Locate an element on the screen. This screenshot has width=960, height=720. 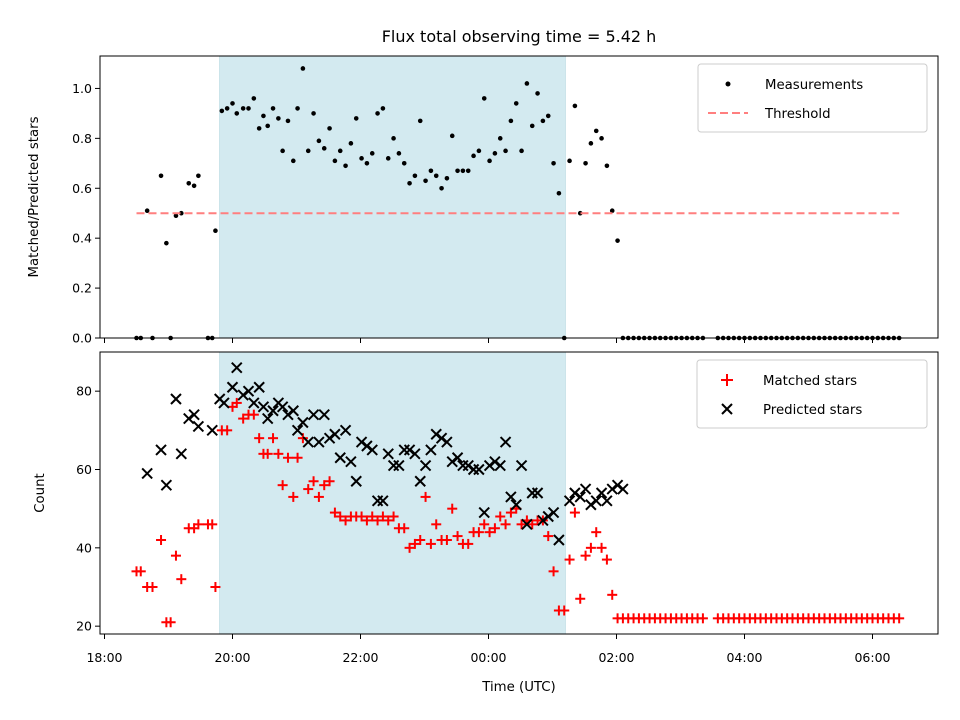
x-tick-label: 00:00 is located at coordinates (488, 657).